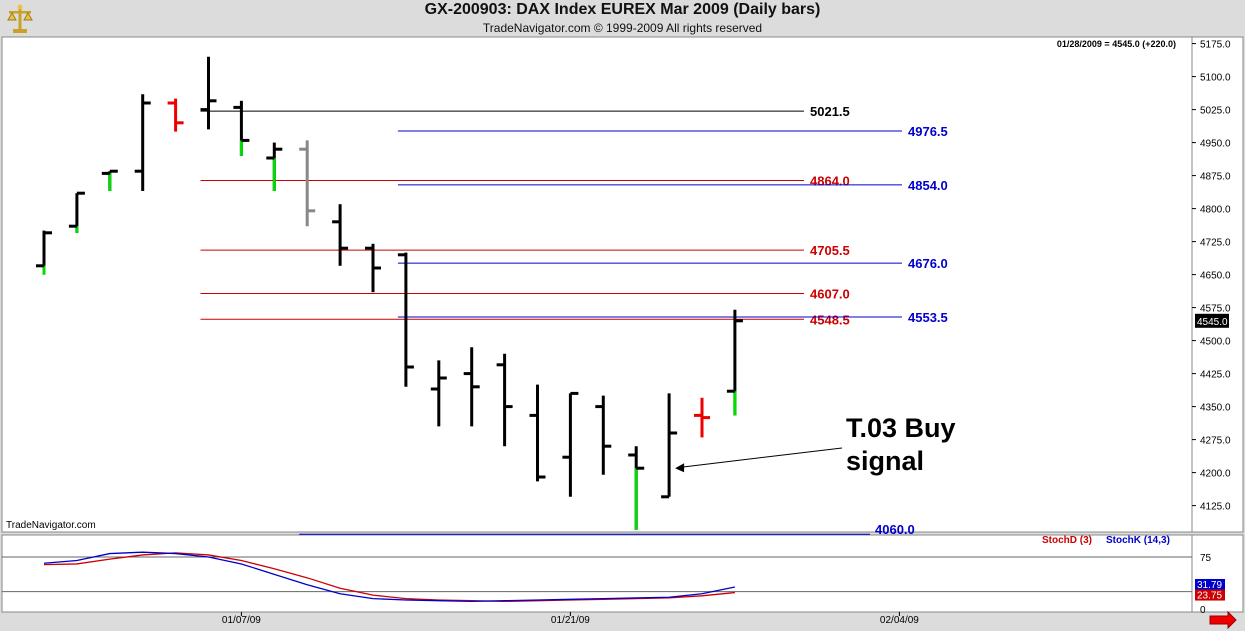  What do you see at coordinates (928, 131) in the screenshot?
I see `level-label: 4976.5` at bounding box center [928, 131].